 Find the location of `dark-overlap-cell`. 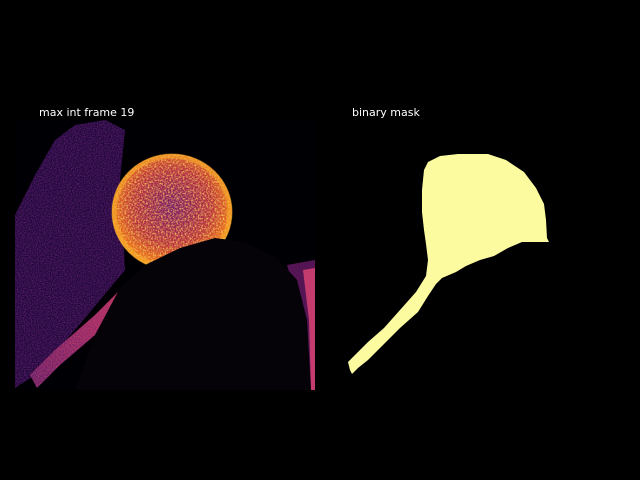

dark-overlap-cell is located at coordinates (193, 314).